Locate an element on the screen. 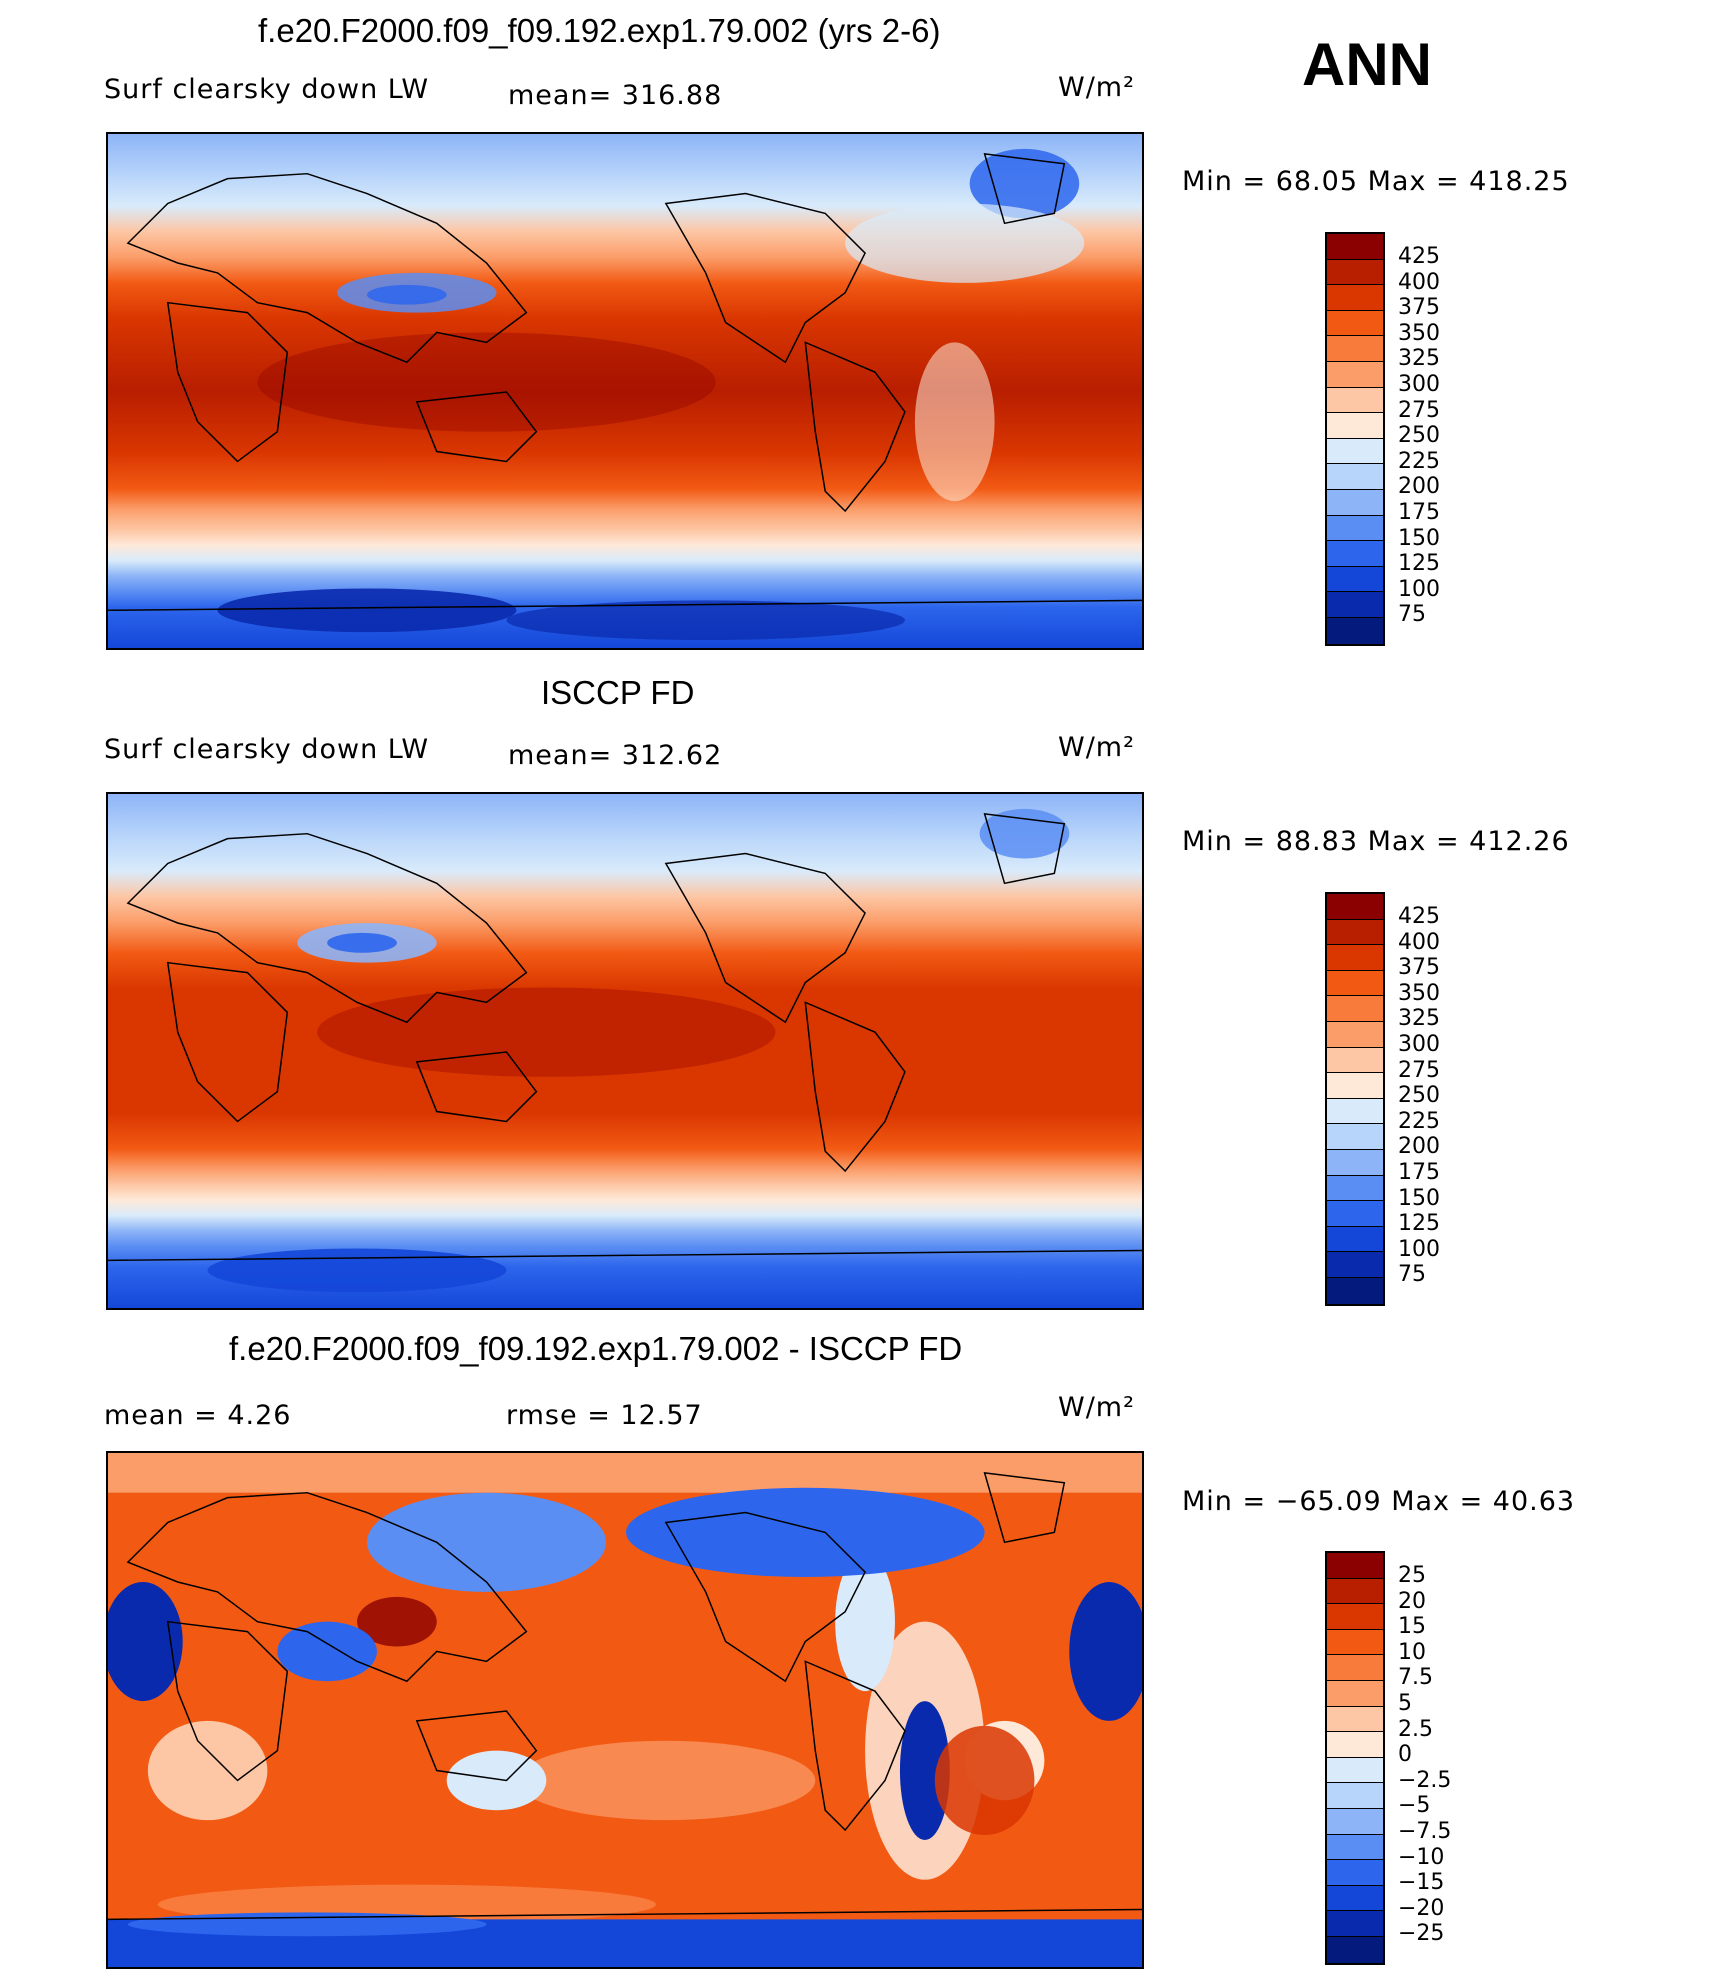 The height and width of the screenshot is (1979, 1710). colorbar-tick-label: 5 is located at coordinates (1405, 1703).